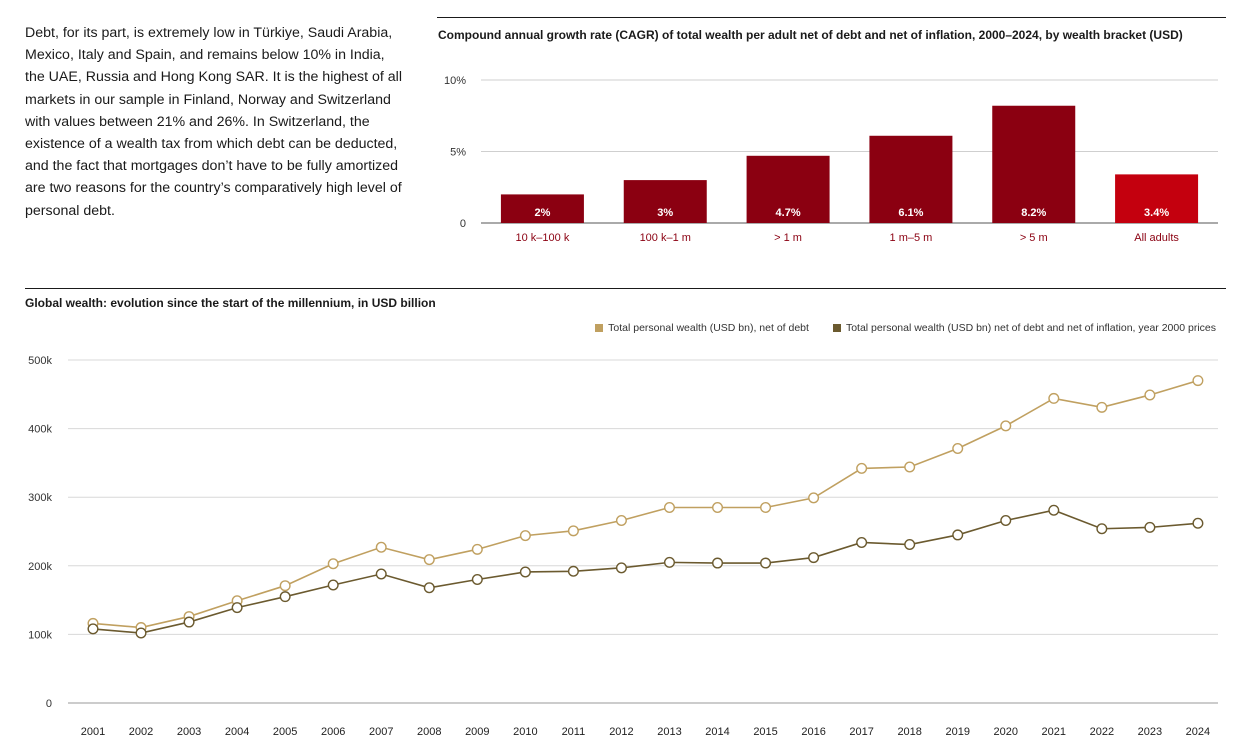  I want to click on bar-value-label: 4.7%, so click(788, 213).